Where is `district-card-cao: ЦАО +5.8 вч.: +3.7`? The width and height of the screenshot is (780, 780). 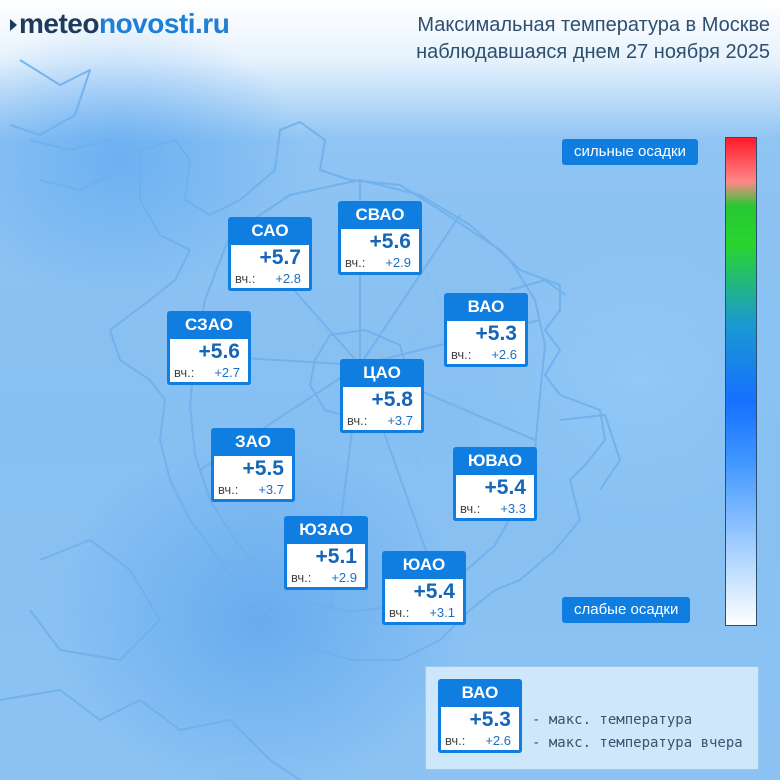
district-card-cao: ЦАО +5.8 вч.: +3.7 is located at coordinates (382, 396).